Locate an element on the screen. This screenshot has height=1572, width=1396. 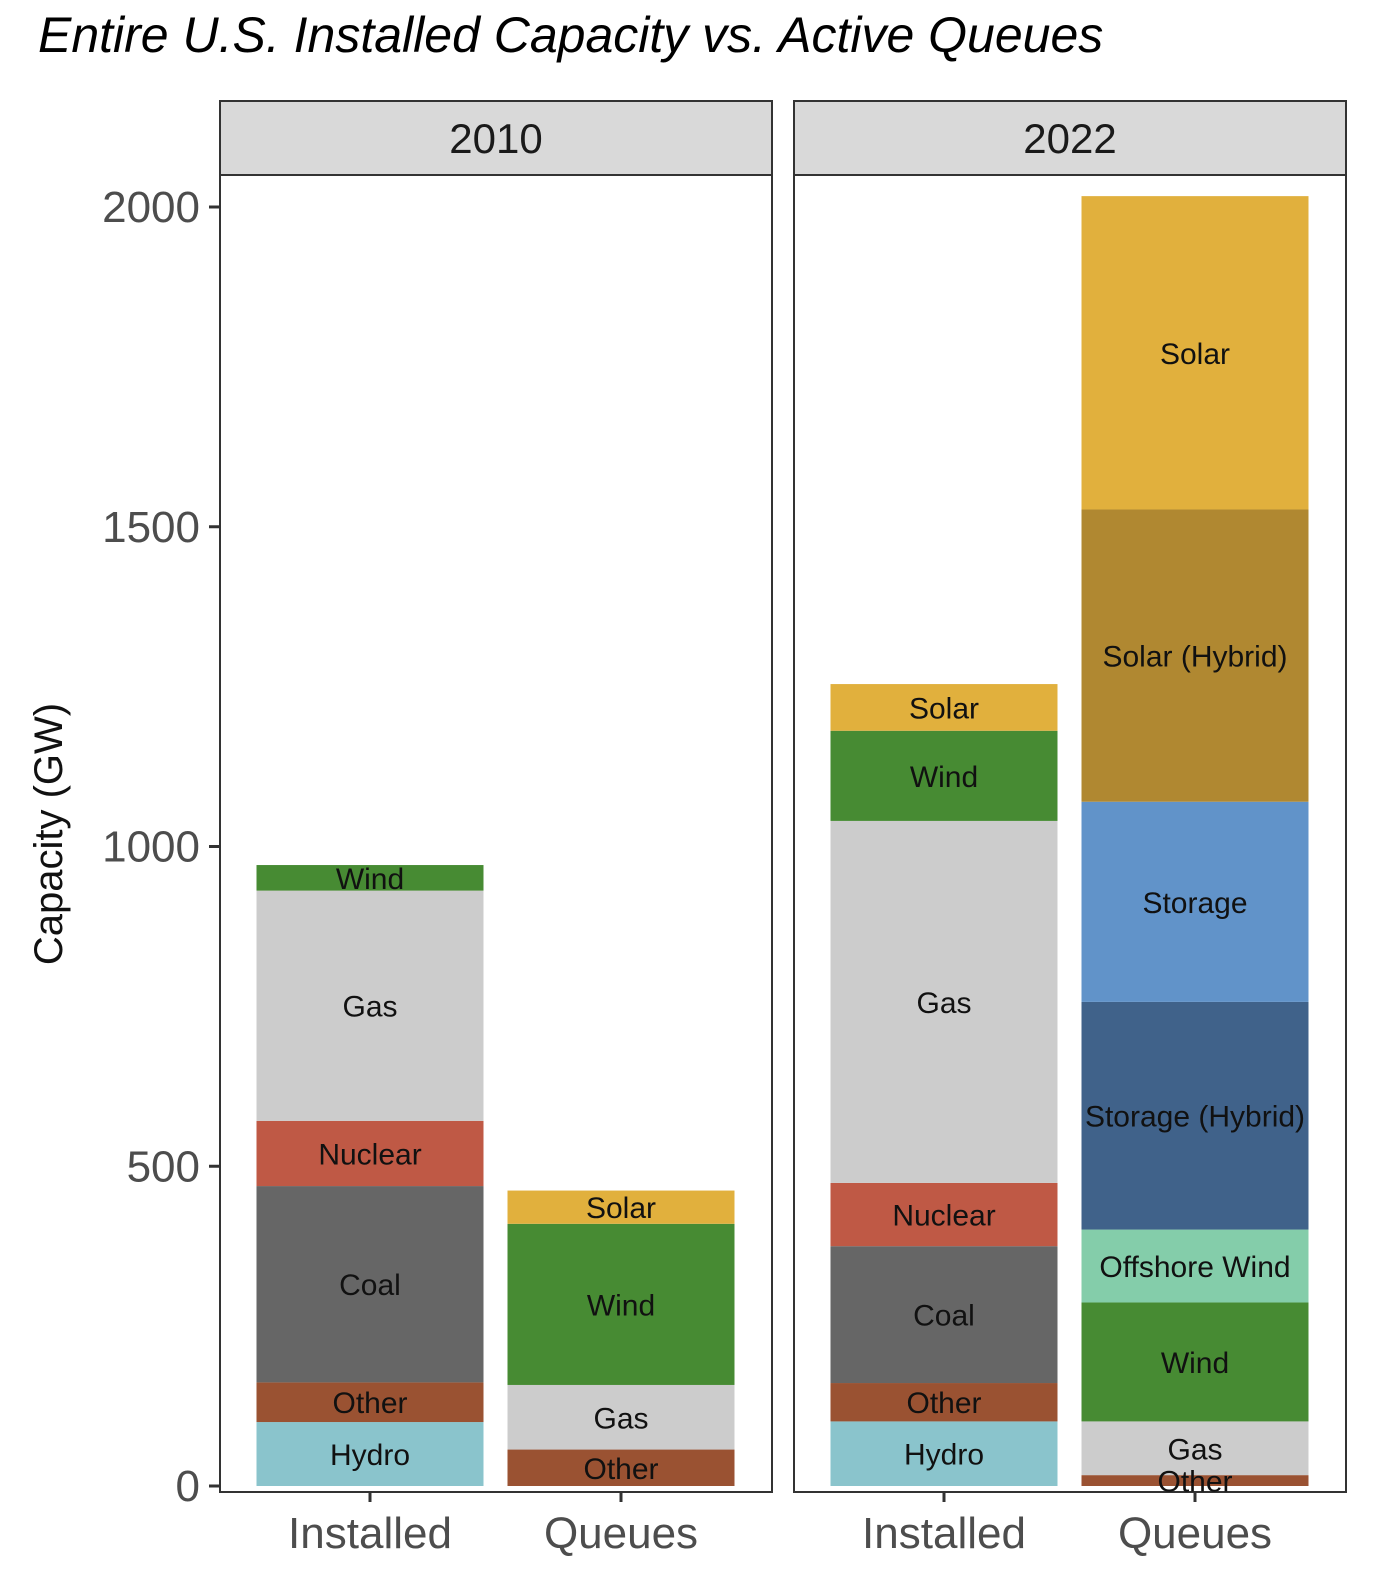
facet-label-2010: 2010 is located at coordinates (495, 138).